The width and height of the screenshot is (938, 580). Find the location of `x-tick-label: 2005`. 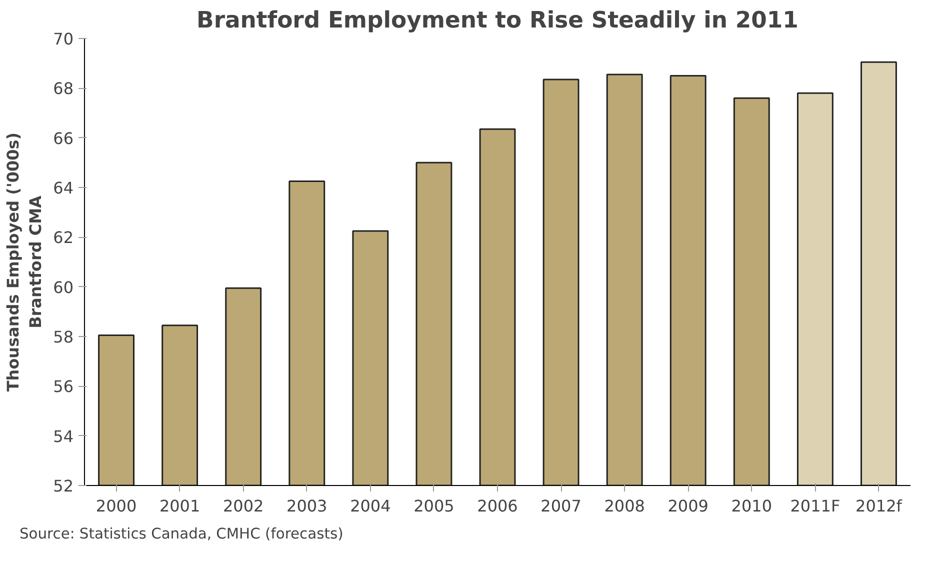

x-tick-label: 2005 is located at coordinates (434, 506).